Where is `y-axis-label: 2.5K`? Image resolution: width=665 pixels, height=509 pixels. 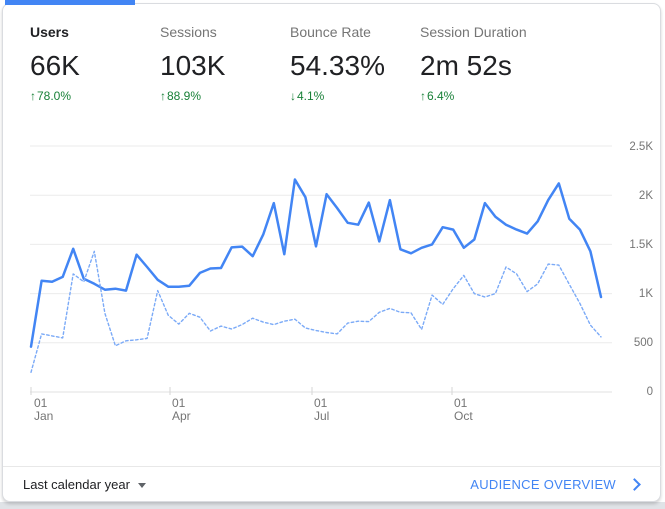 y-axis-label: 2.5K is located at coordinates (641, 147).